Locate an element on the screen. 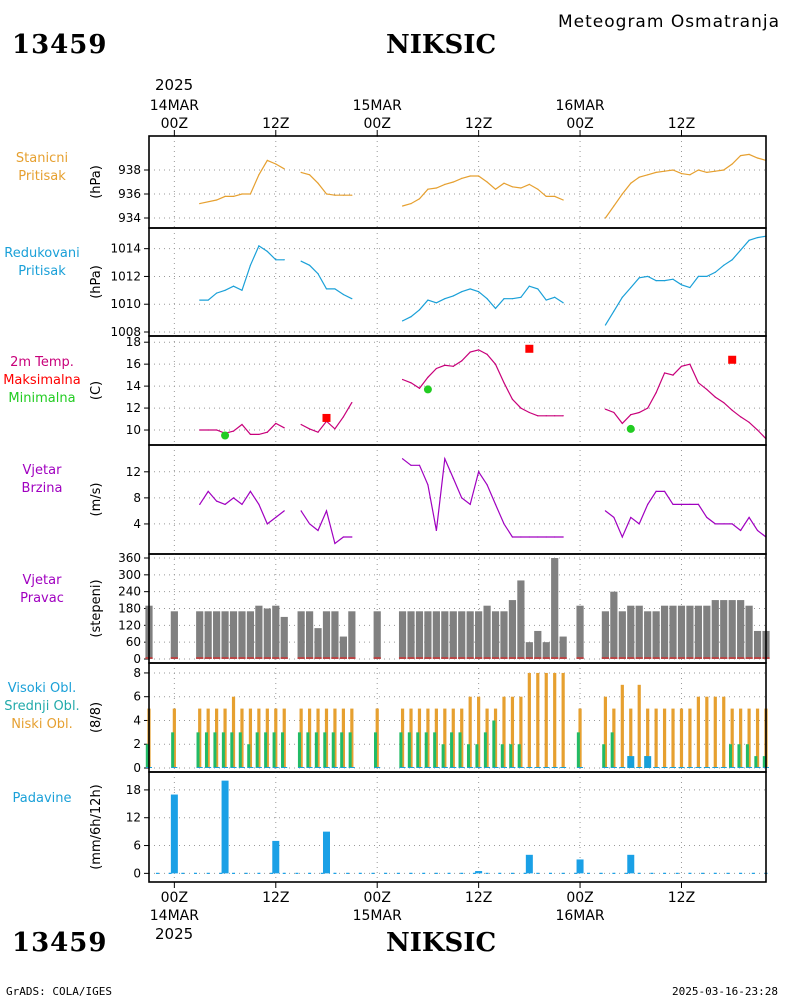 The image size is (800, 1000). precip-bar is located at coordinates (276, 857).